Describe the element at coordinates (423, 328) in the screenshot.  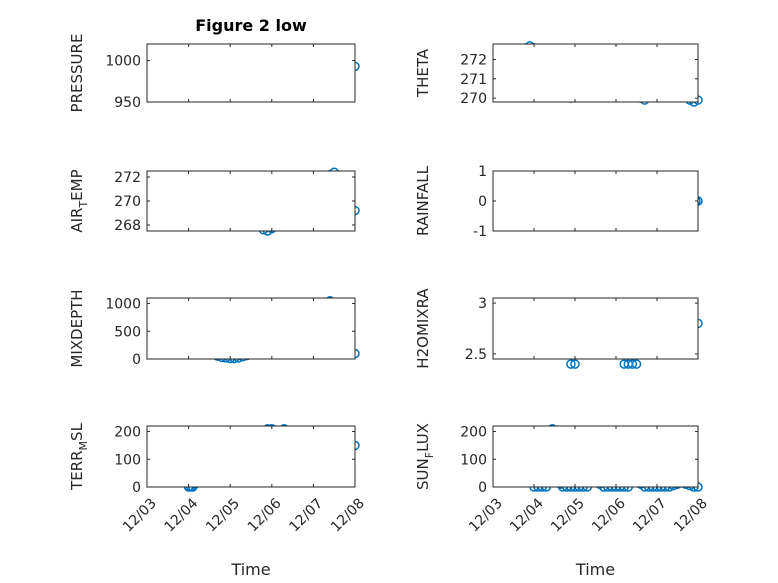
I see `y-axis-label: H2OMIXRA` at that location.